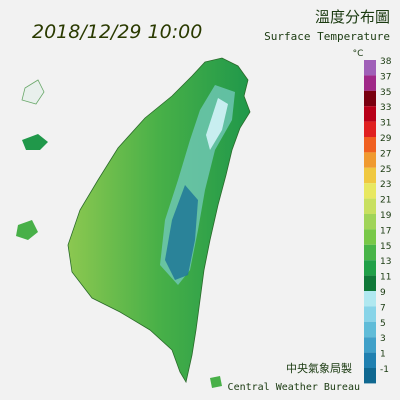  I want to click on legend-label: 38, so click(386, 62).